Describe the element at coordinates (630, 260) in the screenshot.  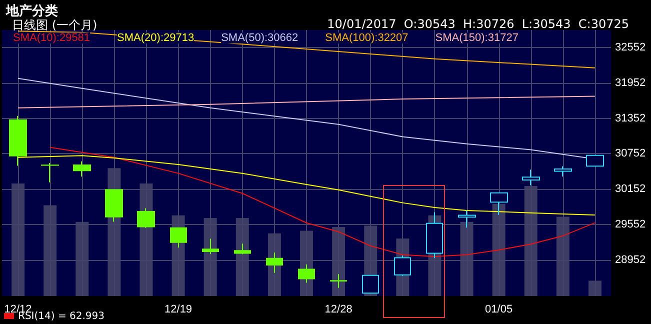
I see `y-tick-label: 28952` at that location.